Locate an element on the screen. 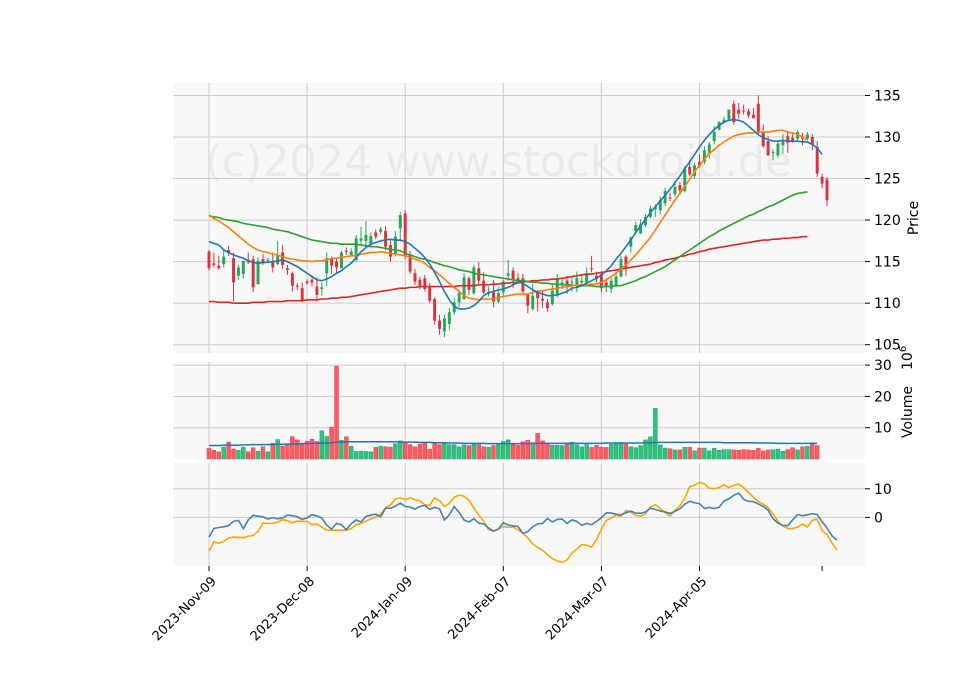  watermark-text: (c)2024 www.stockdroid.de is located at coordinates (498, 162).